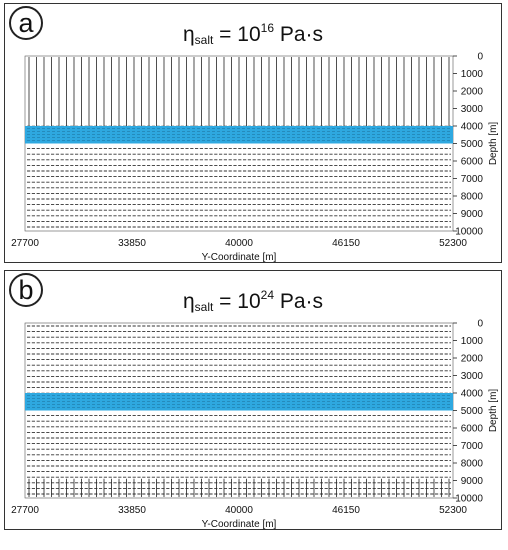  What do you see at coordinates (188, 301) in the screenshot?
I see `panel-b-title-symbol: η` at bounding box center [188, 301].